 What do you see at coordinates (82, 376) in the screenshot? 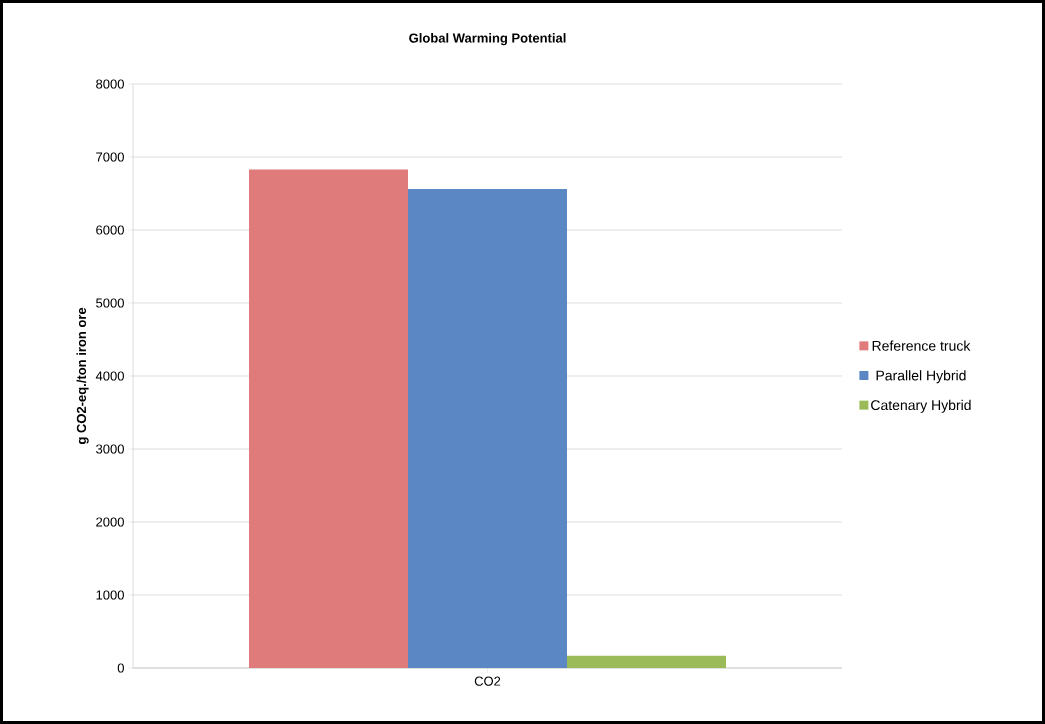
I see `y-axis-title: g CO2-eq./ton iron ore` at bounding box center [82, 376].